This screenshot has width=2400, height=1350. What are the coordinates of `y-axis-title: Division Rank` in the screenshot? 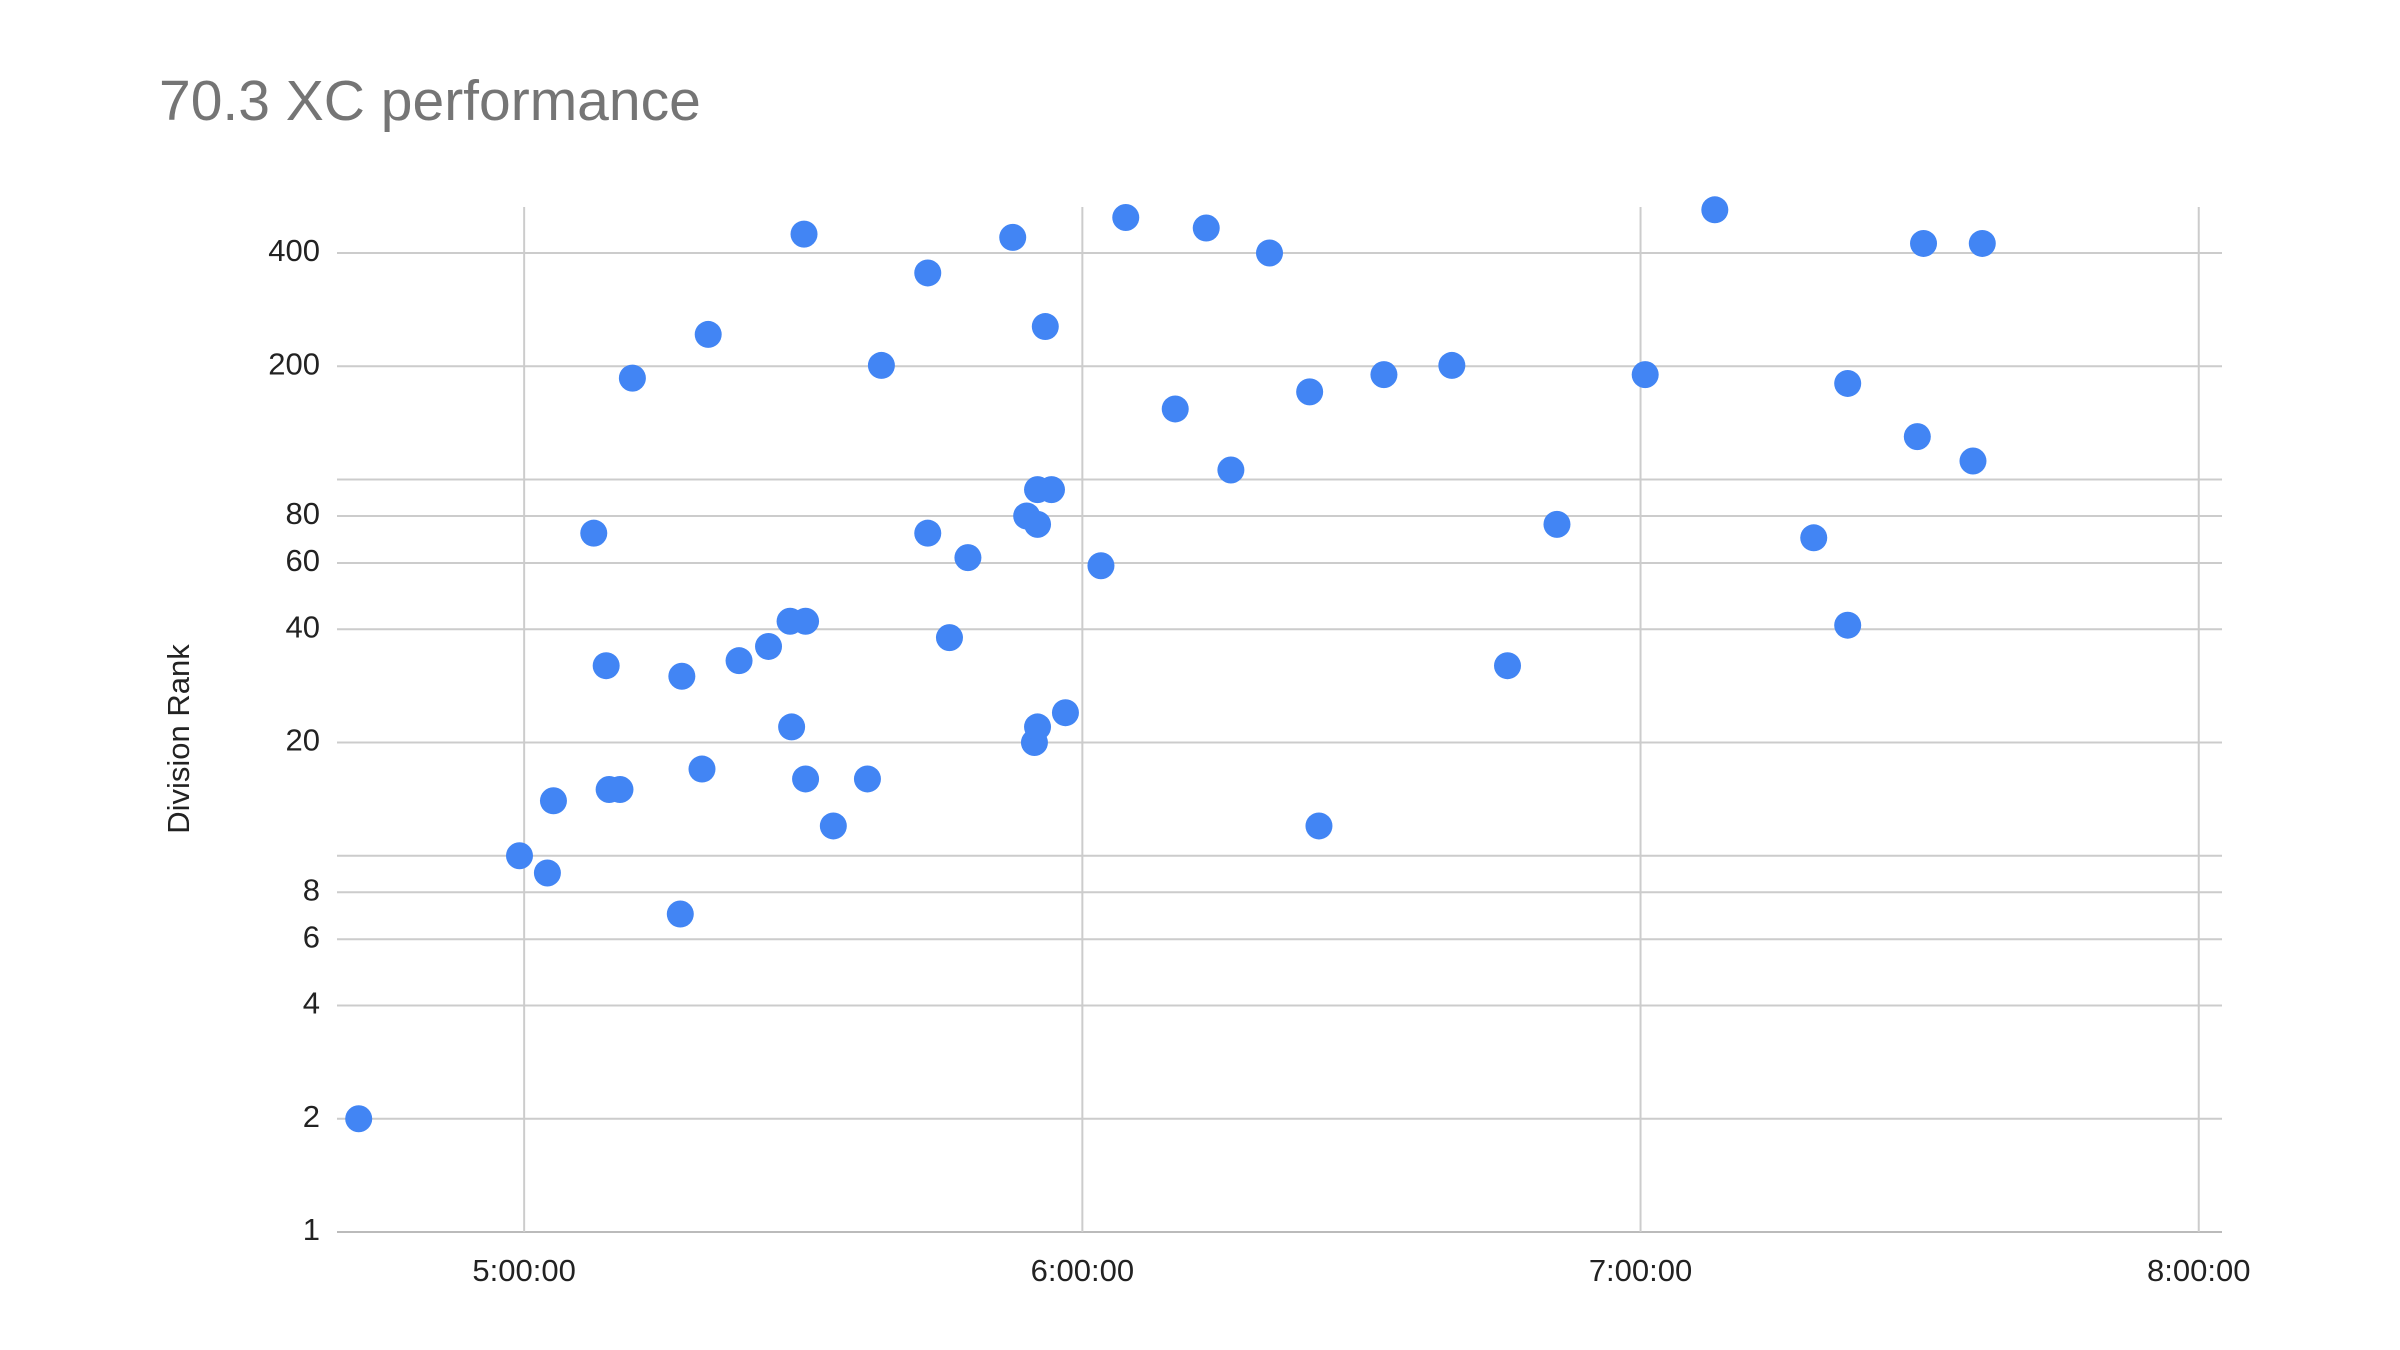 It's located at (178, 739).